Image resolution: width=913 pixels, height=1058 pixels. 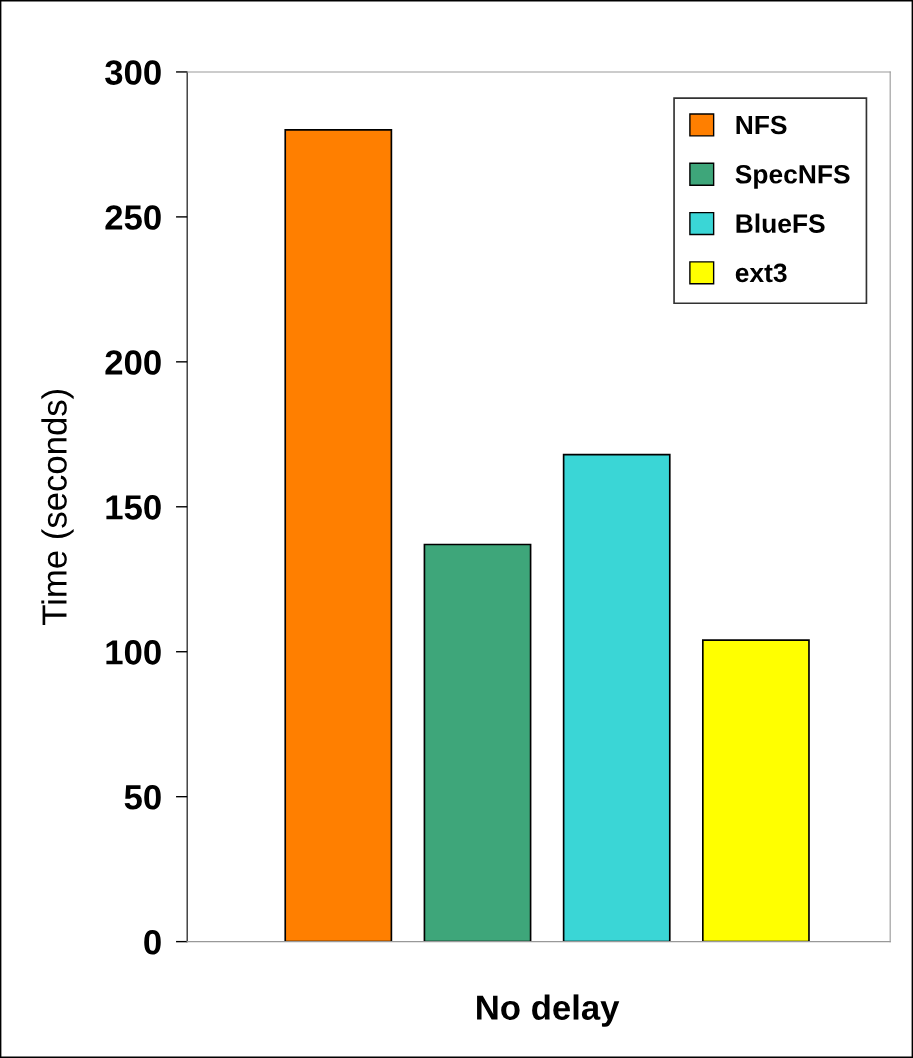 What do you see at coordinates (761, 273) in the screenshot?
I see `legend-label: ext3` at bounding box center [761, 273].